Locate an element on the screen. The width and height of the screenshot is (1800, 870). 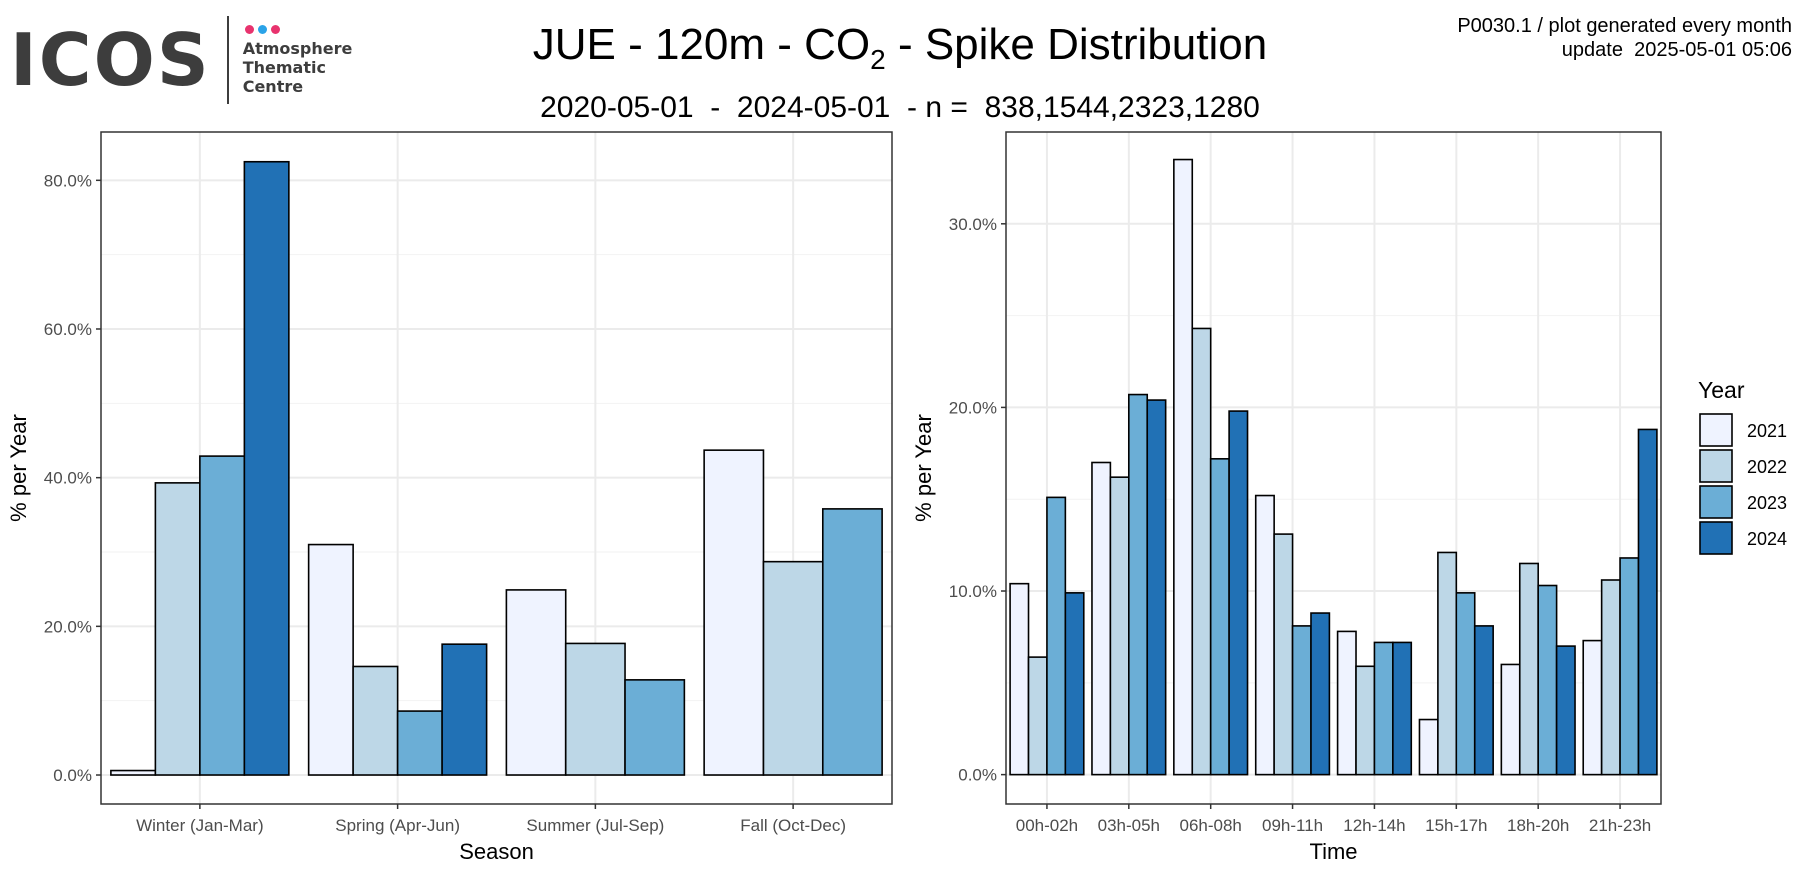
meta-line-2: update 2025-05-01 05:06 is located at coordinates (1676, 50).